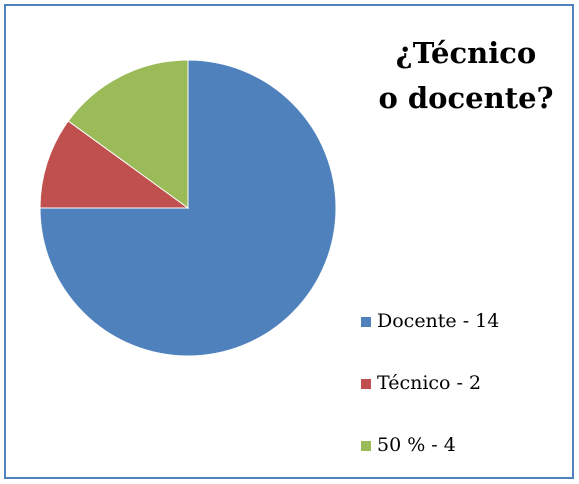 The width and height of the screenshot is (579, 484). Describe the element at coordinates (416, 445) in the screenshot. I see `legend-label: 50 % - 4` at that location.